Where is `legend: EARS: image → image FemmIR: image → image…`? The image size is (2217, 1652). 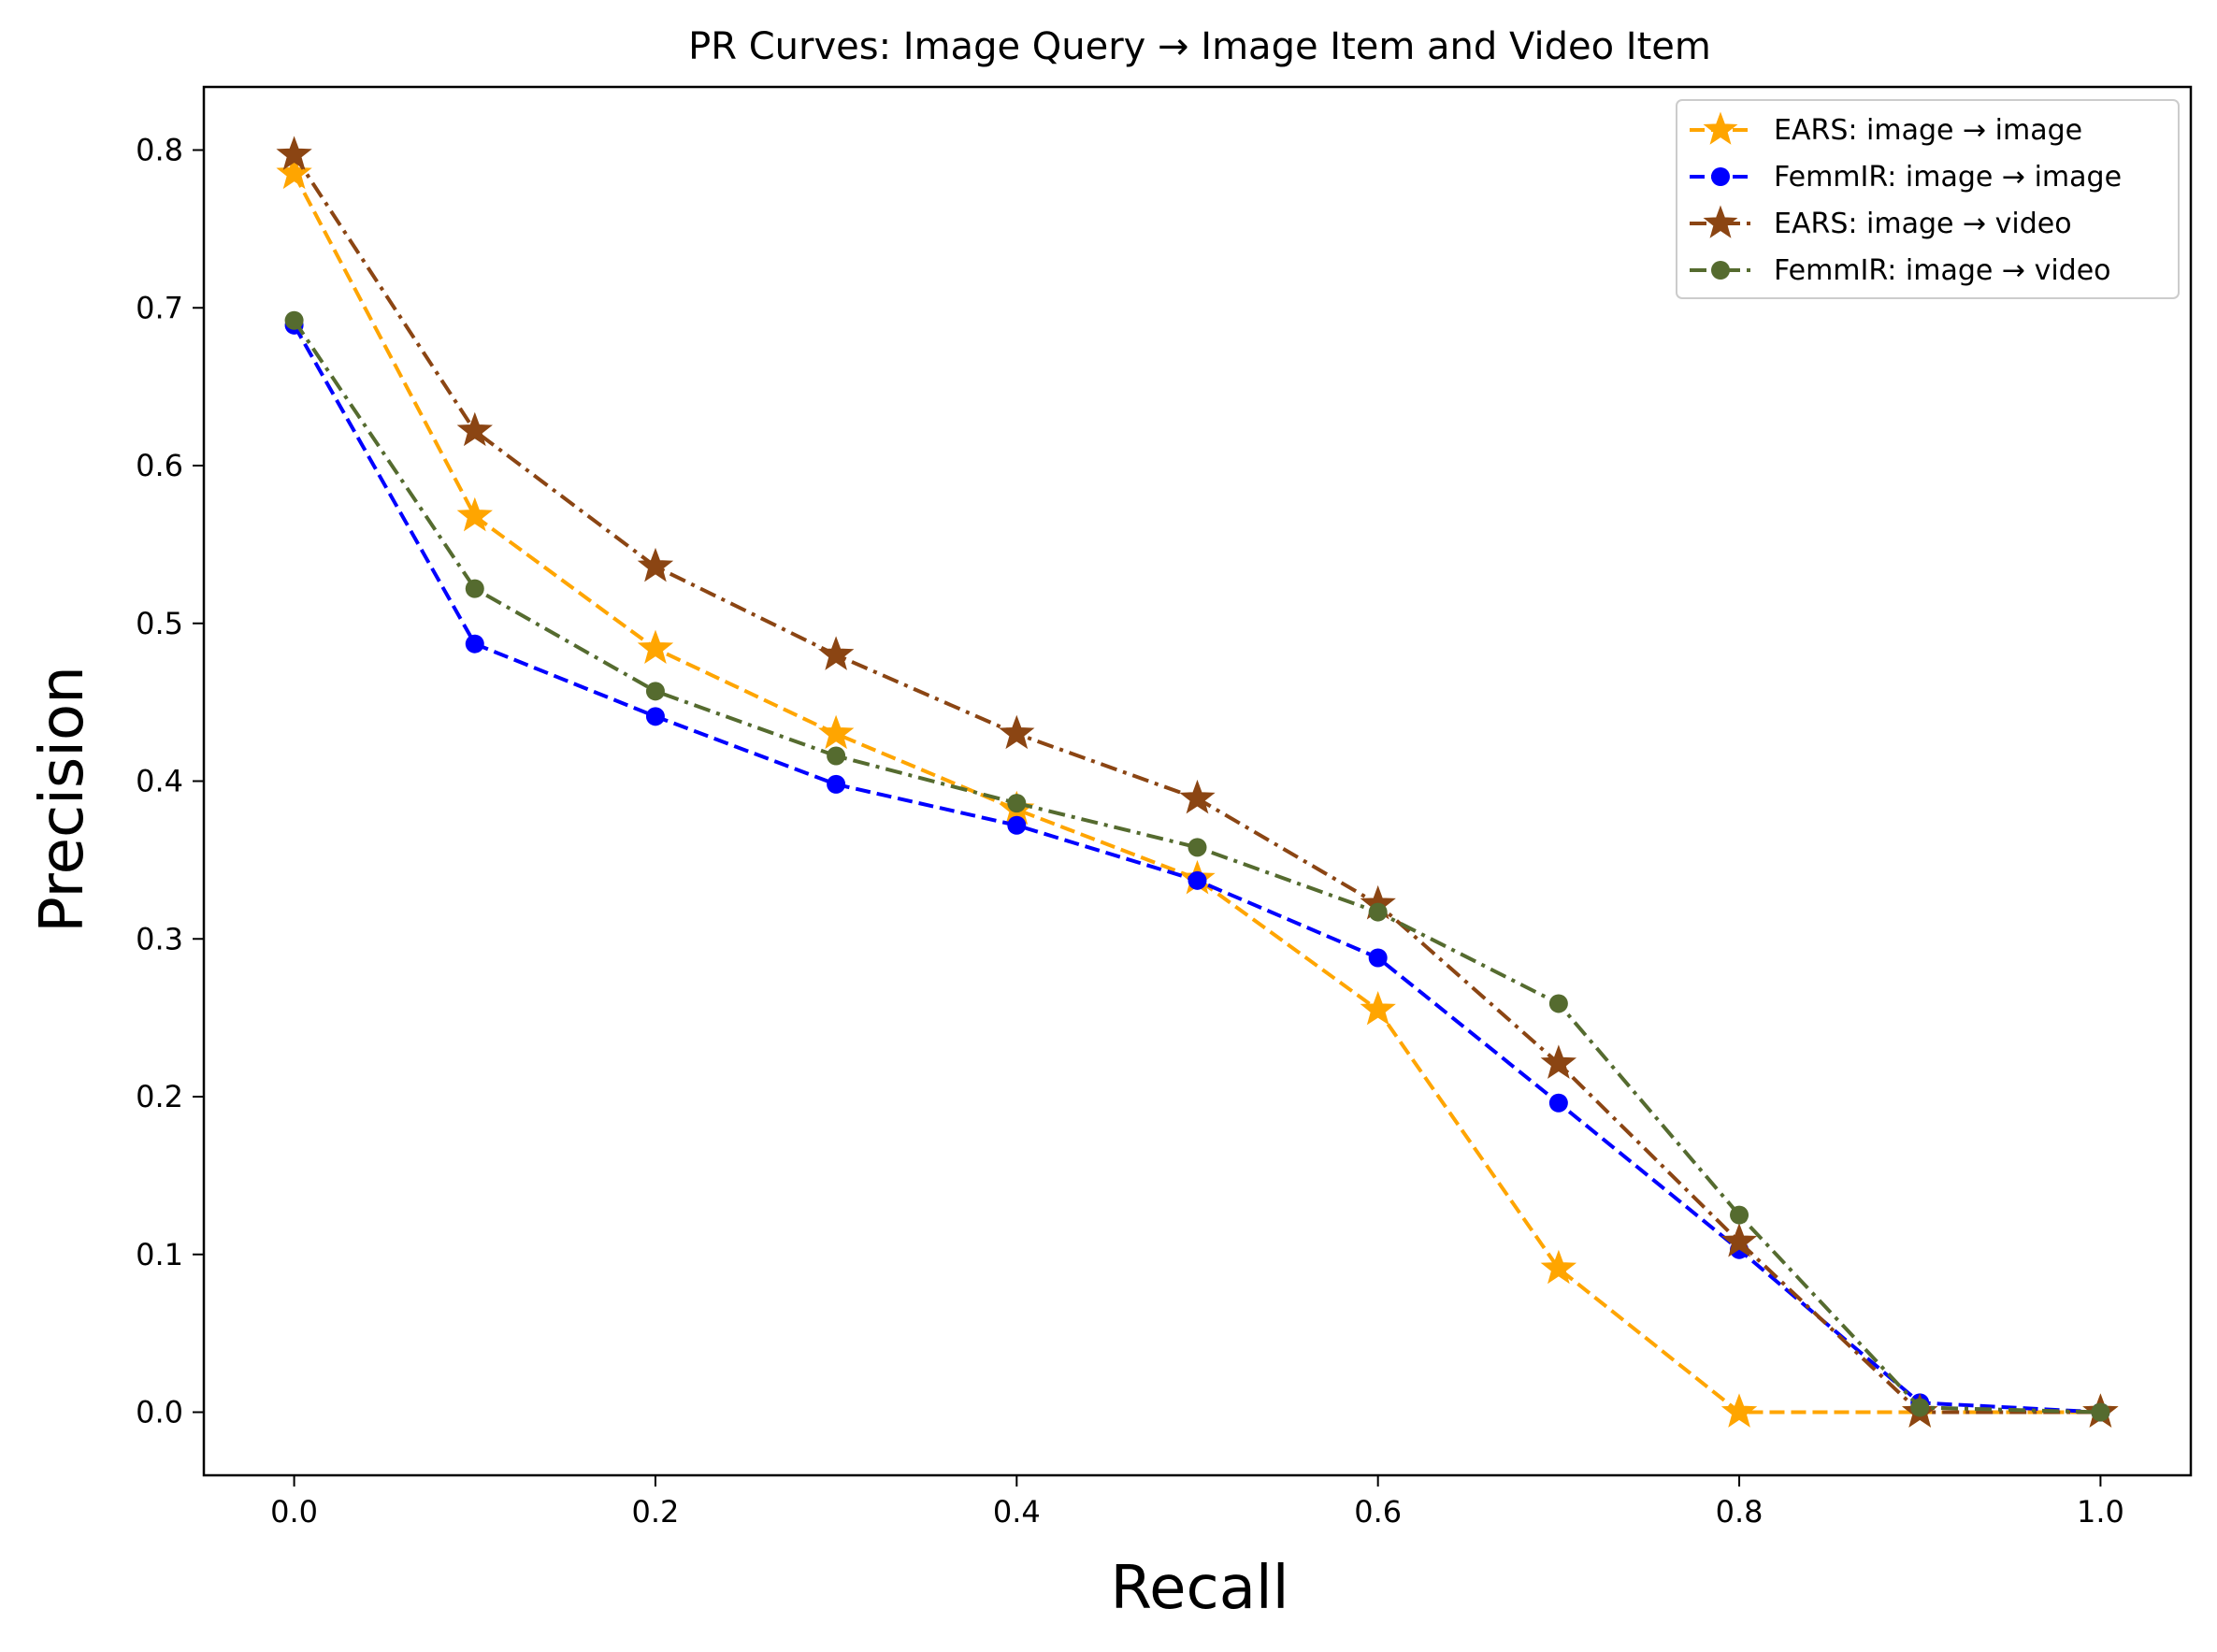 legend: EARS: image → image FemmIR: image → image… is located at coordinates (1928, 199).